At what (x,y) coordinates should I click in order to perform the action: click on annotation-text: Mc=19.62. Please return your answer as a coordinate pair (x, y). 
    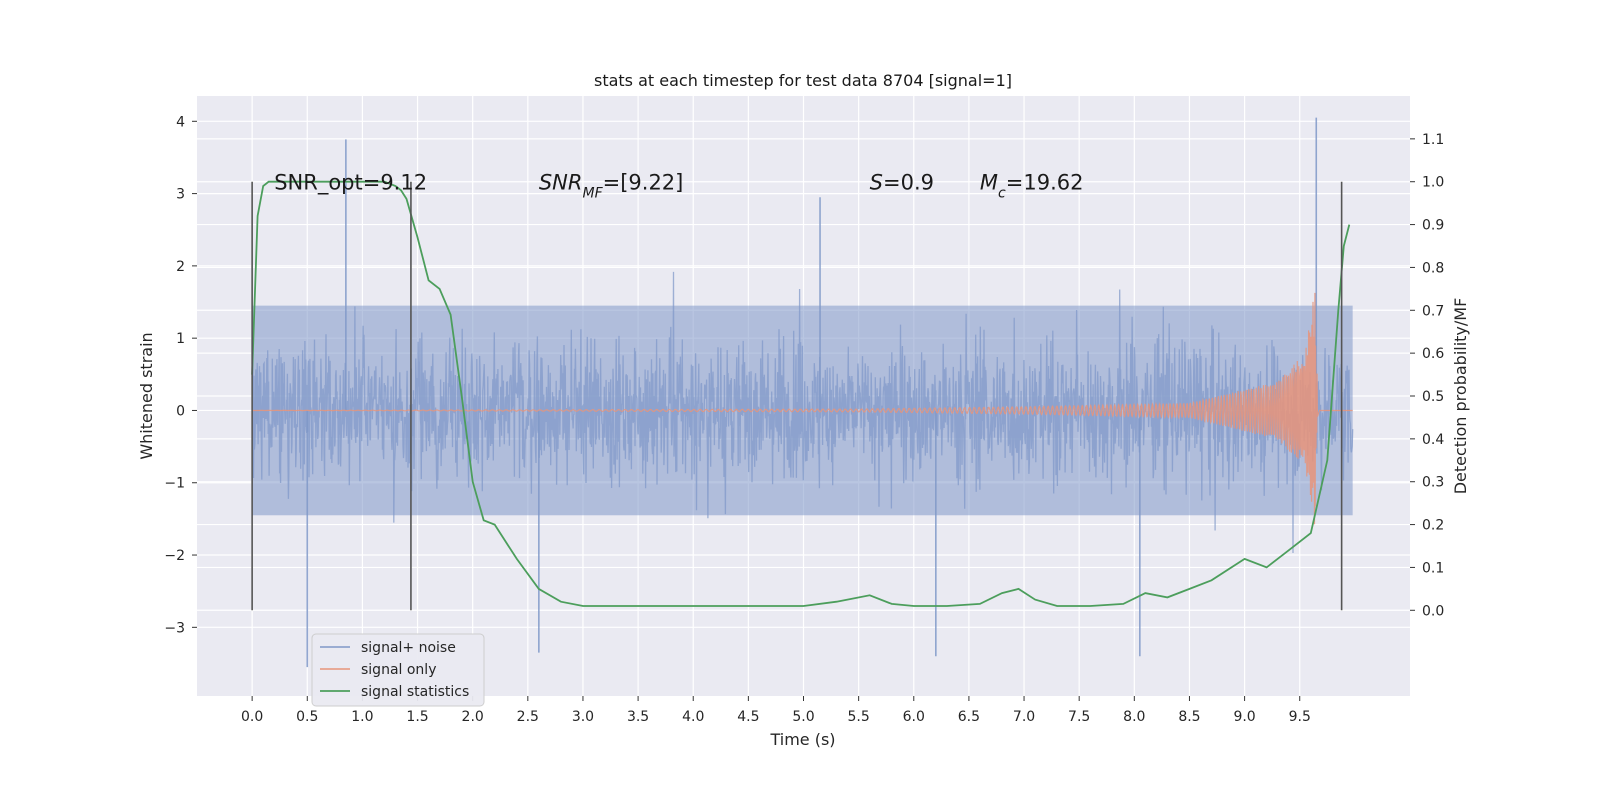
    Looking at the image, I should click on (1032, 186).